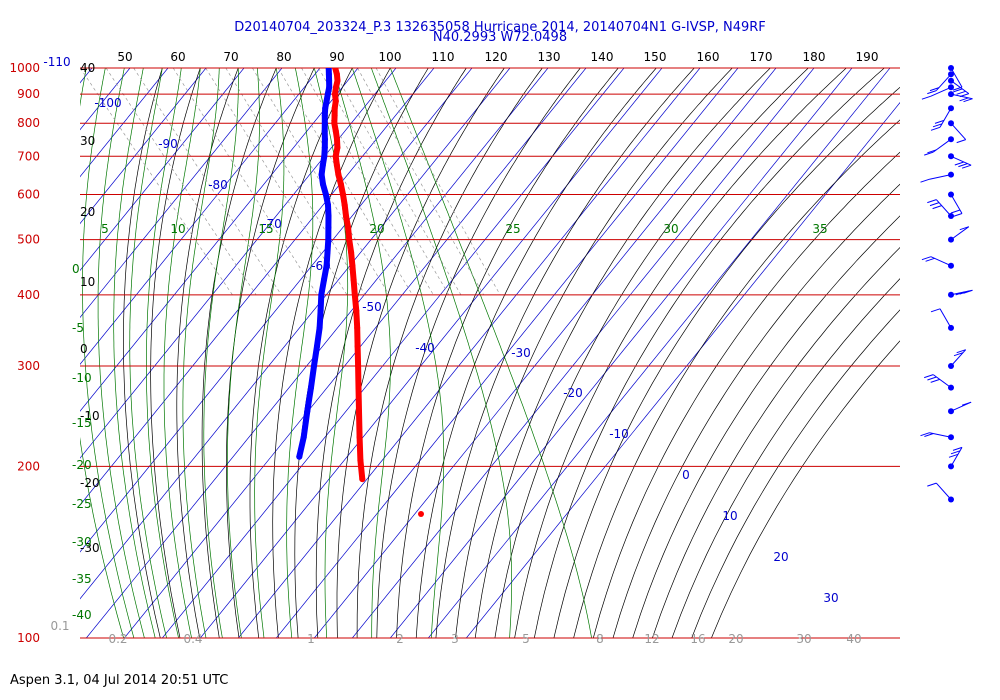  I want to click on isotherm-label: -90, so click(168, 144).